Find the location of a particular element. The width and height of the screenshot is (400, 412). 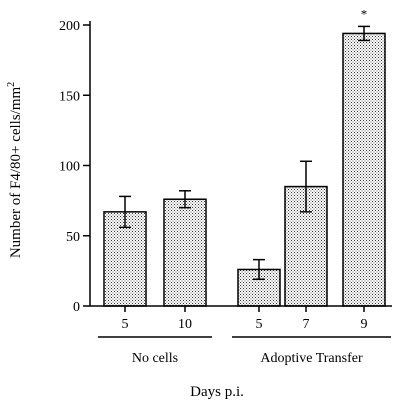

y-axis-label-main: Number of F4/80+ cells/mm is located at coordinates (16, 172).